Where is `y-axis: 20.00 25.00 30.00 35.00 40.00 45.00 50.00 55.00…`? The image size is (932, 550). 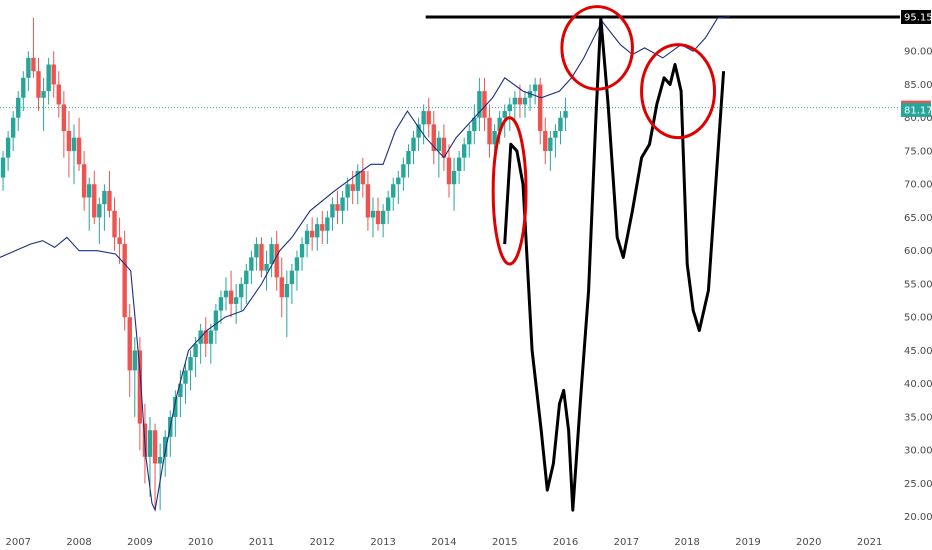
y-axis: 20.00 25.00 30.00 35.00 40.00 45.00 50.00 55.00… is located at coordinates (918, 285).